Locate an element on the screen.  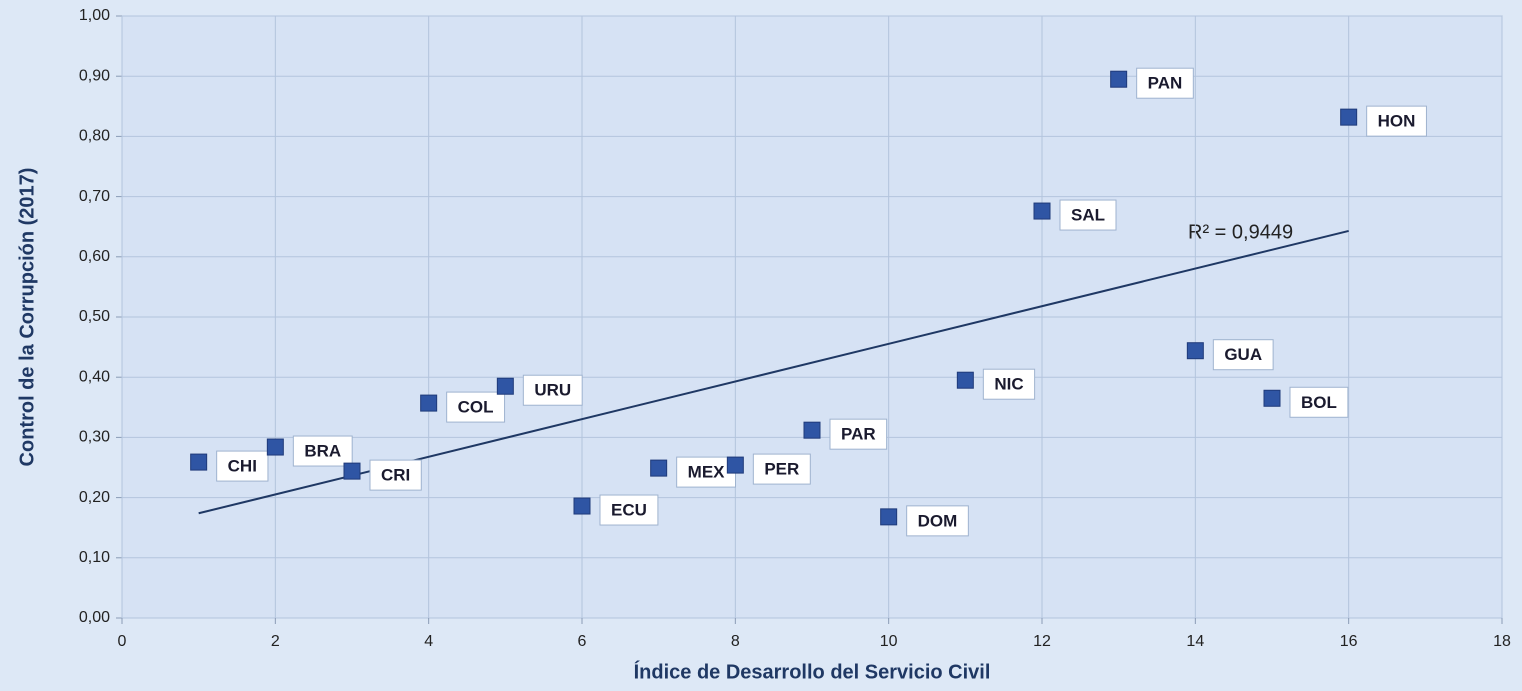
point-label: ECU is located at coordinates (629, 510).